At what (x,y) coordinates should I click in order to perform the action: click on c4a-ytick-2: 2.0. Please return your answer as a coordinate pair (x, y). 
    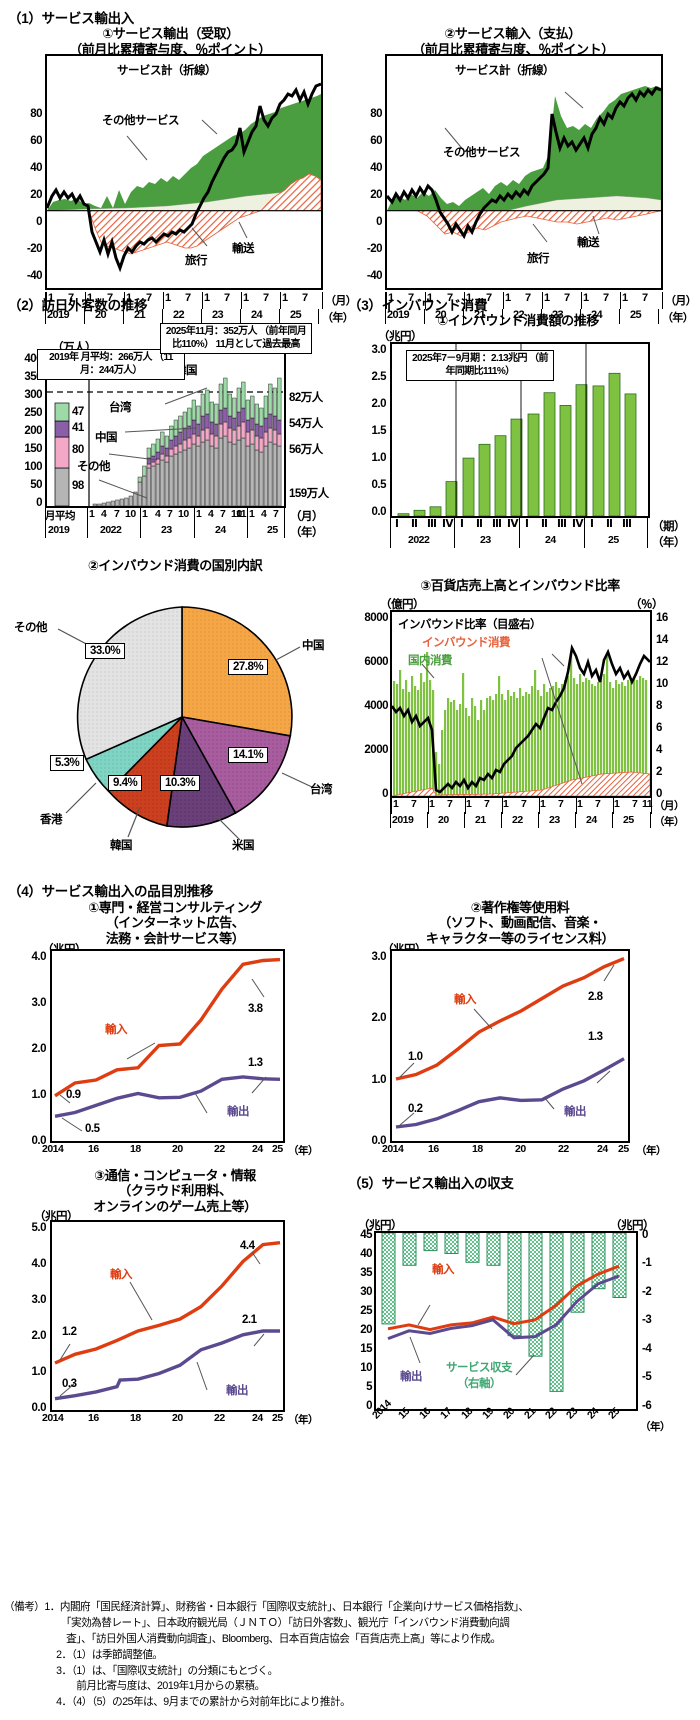
    Looking at the image, I should click on (39, 1049).